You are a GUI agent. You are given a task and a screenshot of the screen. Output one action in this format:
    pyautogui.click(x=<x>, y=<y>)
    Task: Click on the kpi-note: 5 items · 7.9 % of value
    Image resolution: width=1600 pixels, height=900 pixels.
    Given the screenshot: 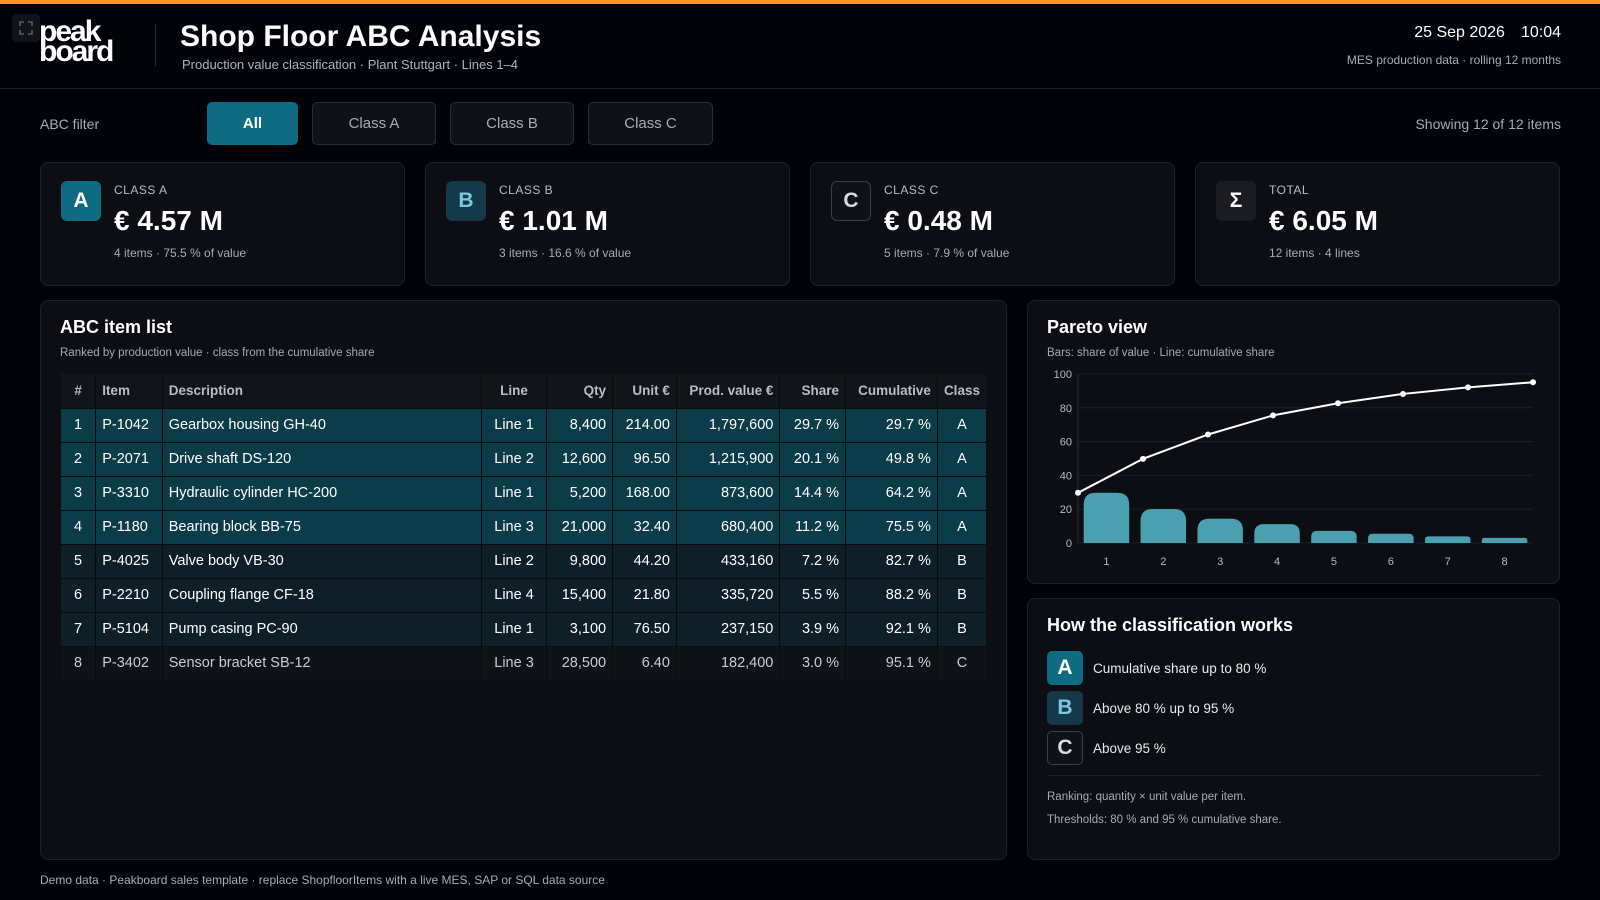 What is the action you would take?
    pyautogui.click(x=947, y=253)
    